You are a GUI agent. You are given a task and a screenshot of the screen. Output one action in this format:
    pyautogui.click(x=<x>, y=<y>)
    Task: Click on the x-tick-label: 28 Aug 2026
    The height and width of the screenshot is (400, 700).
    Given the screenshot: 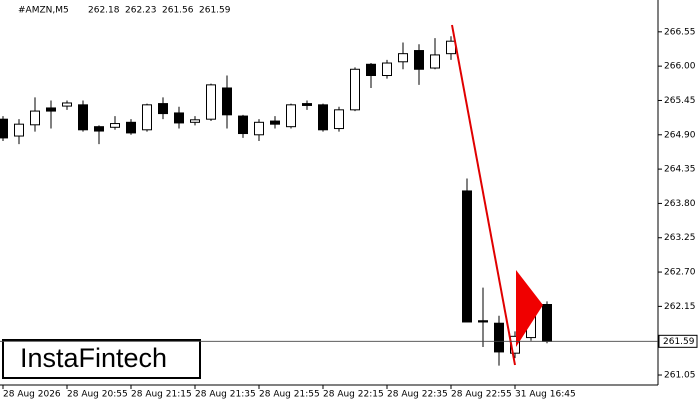 What is the action you would take?
    pyautogui.click(x=32, y=395)
    